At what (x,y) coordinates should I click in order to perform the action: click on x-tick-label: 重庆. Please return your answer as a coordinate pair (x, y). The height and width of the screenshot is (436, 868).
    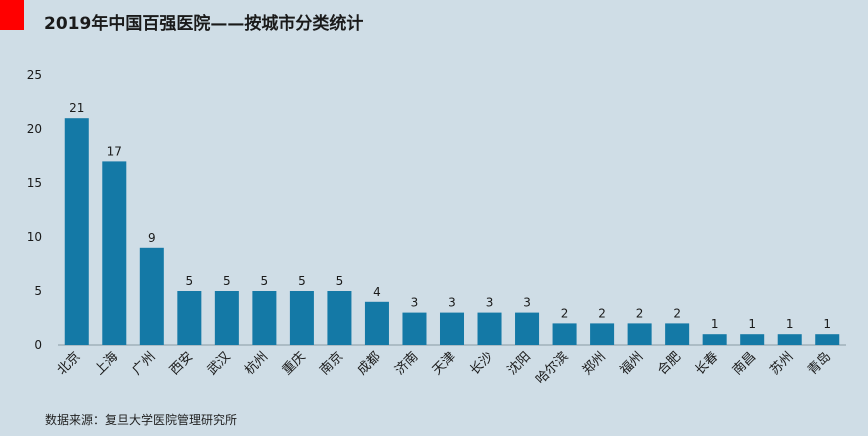
    Looking at the image, I should click on (294, 364).